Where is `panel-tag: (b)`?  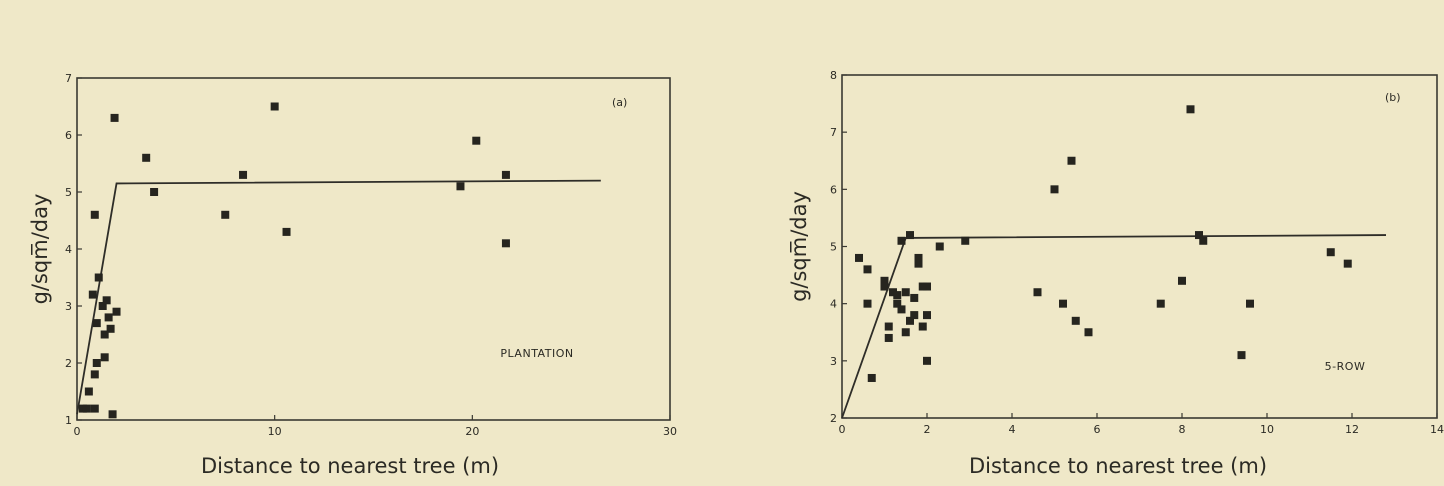 panel-tag: (b) is located at coordinates (1393, 97).